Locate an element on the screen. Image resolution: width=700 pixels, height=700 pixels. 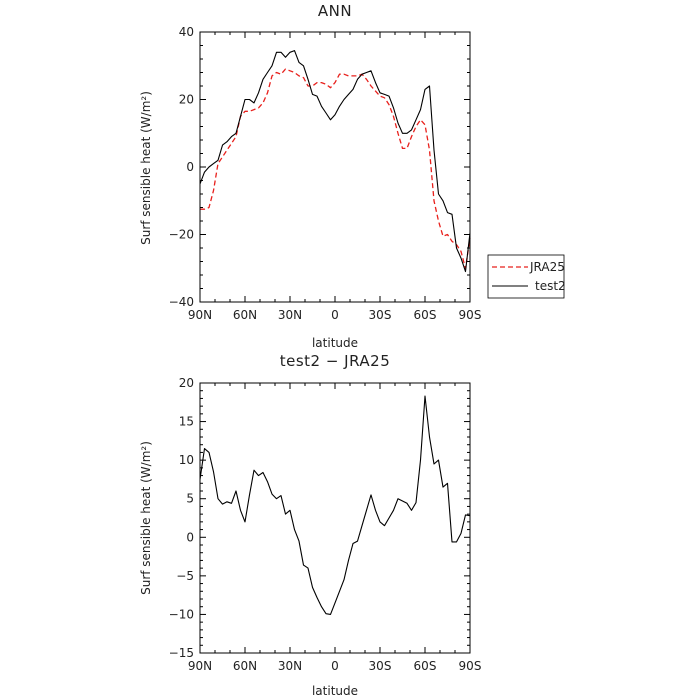
y-tick-label: −10 is located at coordinates (181, 614).